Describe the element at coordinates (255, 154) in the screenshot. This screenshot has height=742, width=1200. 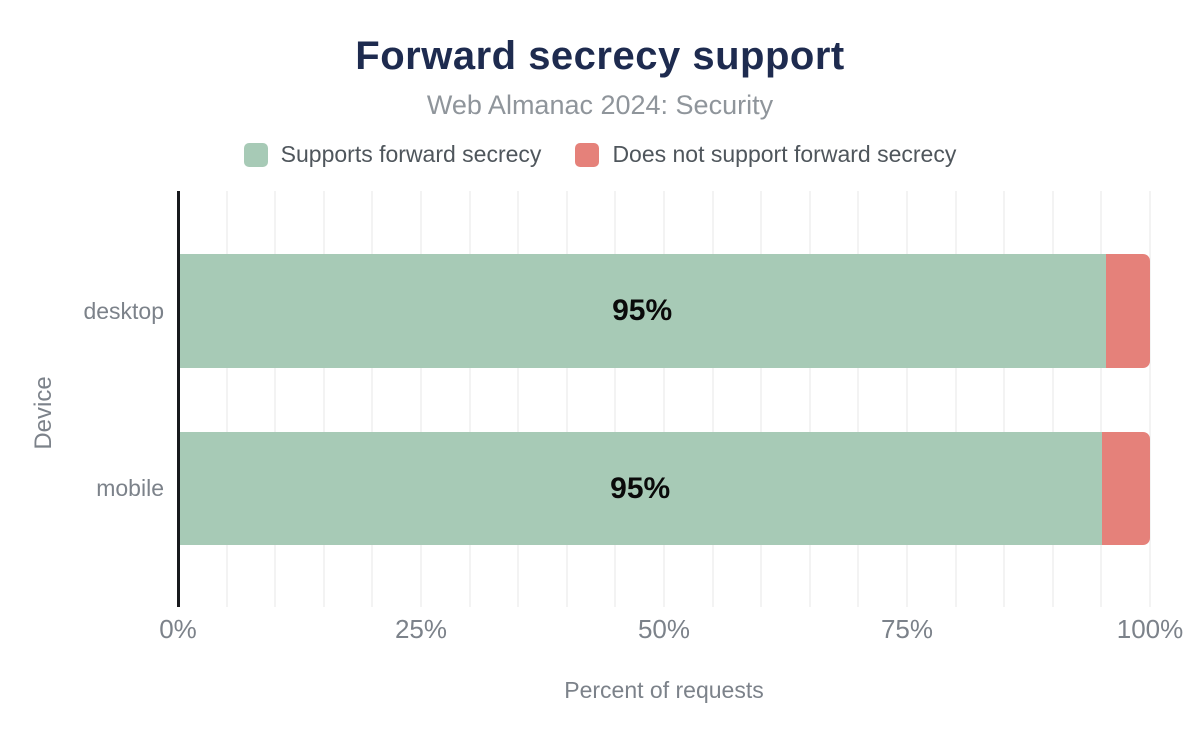
I see `legend-swatch-supports` at that location.